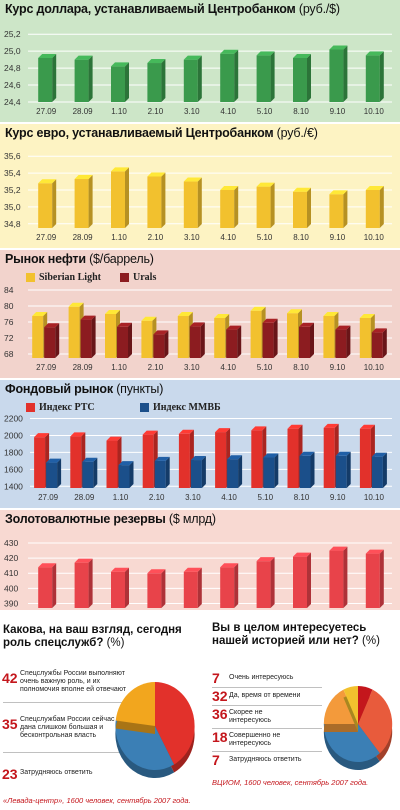 This screenshot has width=400, height=810. I want to click on poll-left-answer-3: Затрудняюсь ответить, so click(56, 772).